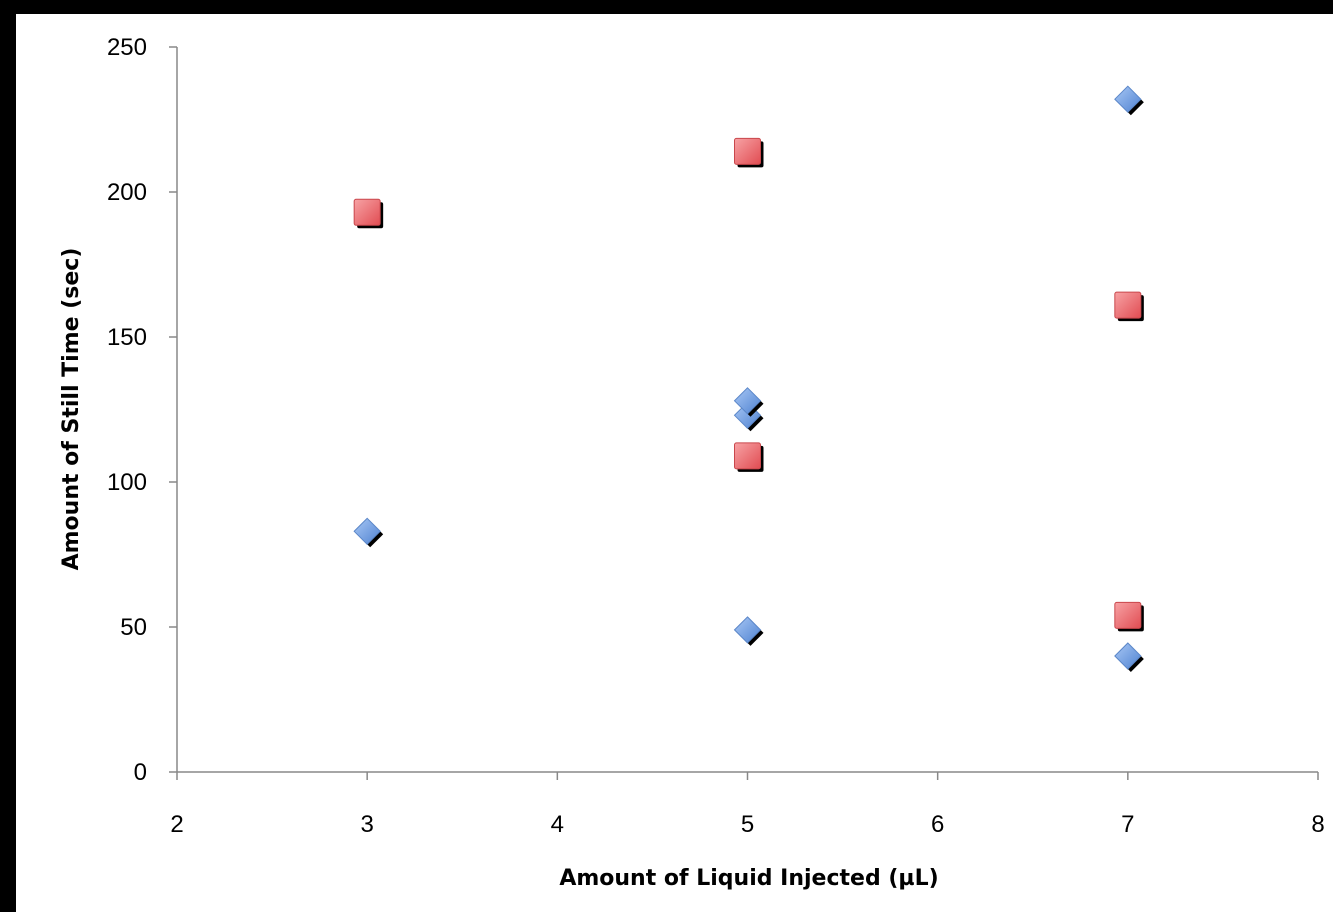 This screenshot has width=1333, height=912. I want to click on x-axis-title: Amount of Liquid Injected (µL), so click(748, 878).